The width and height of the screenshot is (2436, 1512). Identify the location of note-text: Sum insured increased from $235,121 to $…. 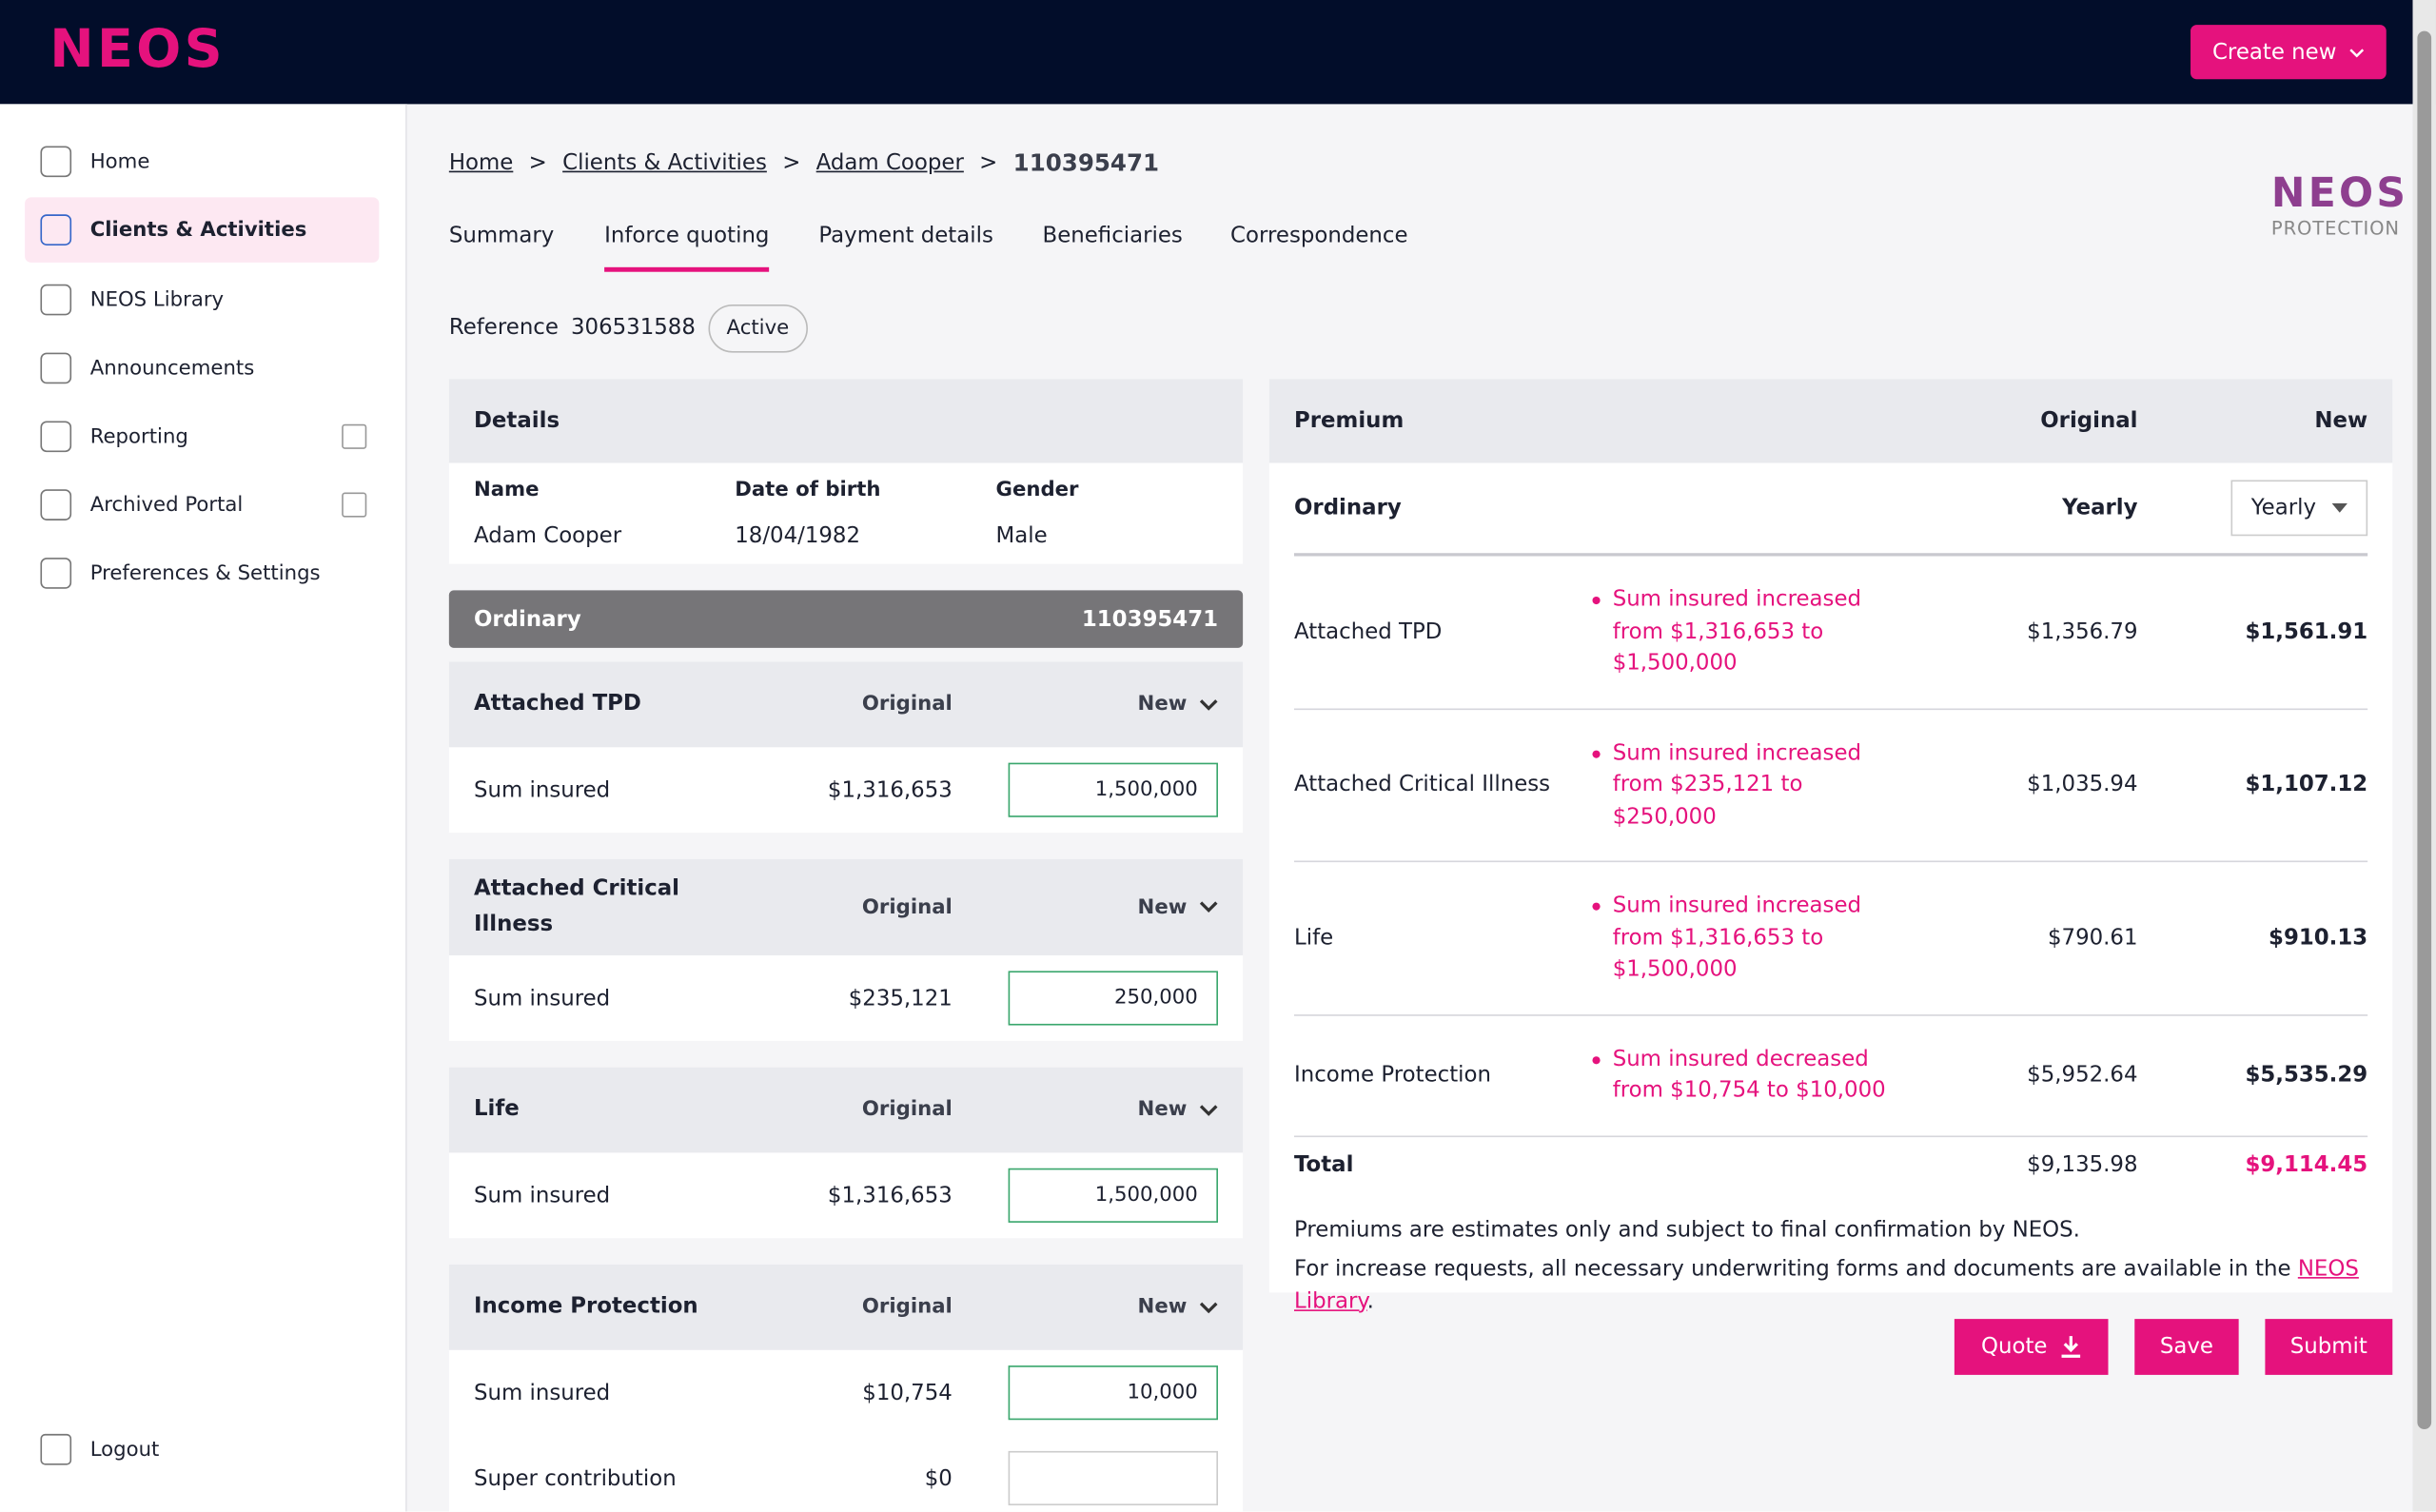
(1737, 784).